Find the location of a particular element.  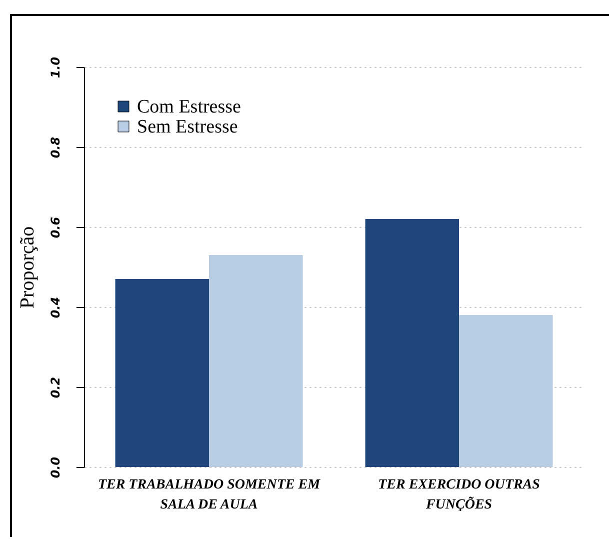

x-tick-label: TER TRABALHADO SOMENTE EM SALA DE AULA is located at coordinates (209, 495).